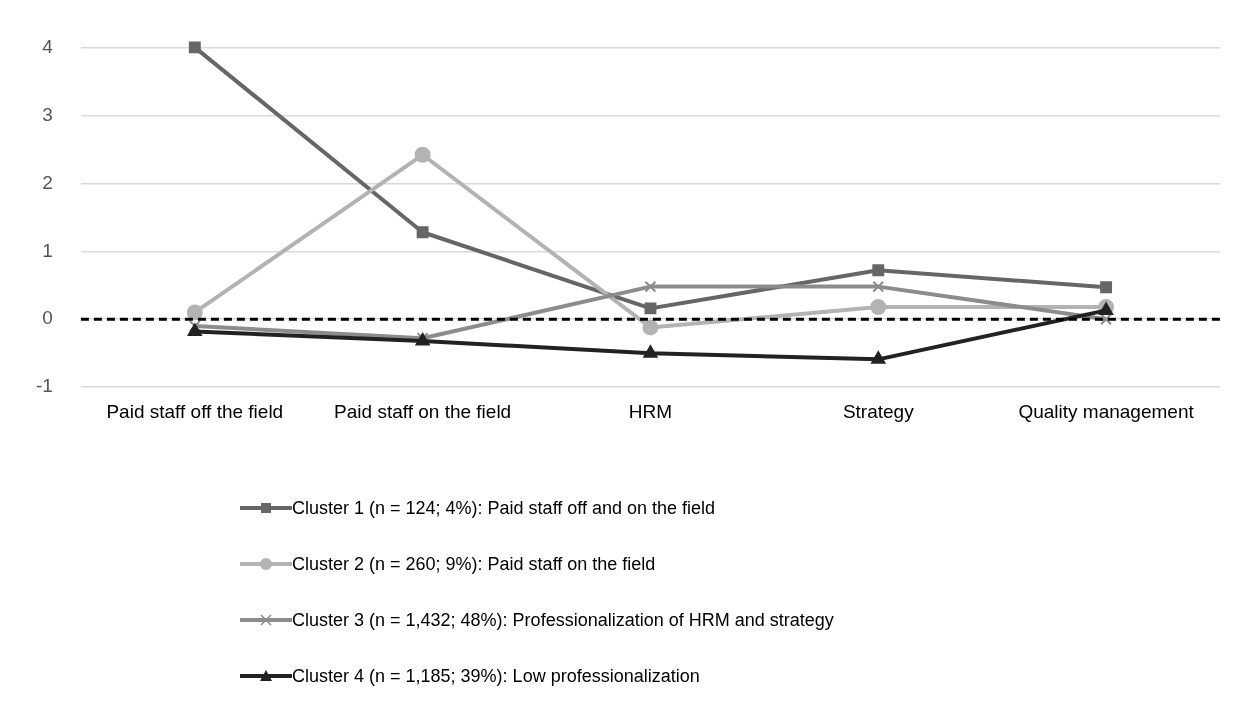 This screenshot has width=1238, height=710. I want to click on y-tick-label: 0, so click(47, 318).